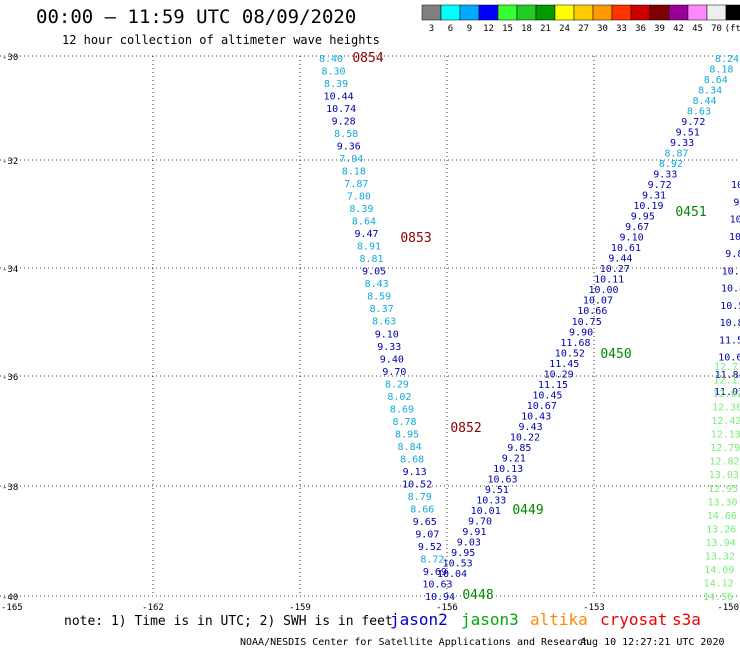  I want to click on pass-time: 0852, so click(465, 428).